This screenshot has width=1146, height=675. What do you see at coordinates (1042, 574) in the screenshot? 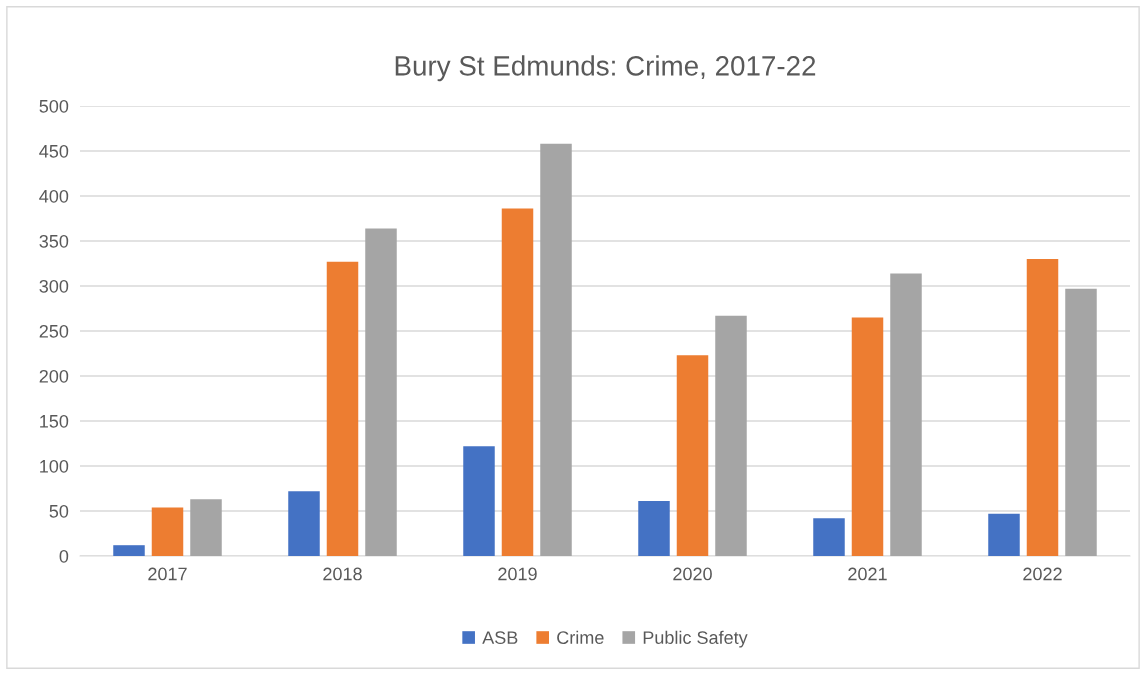
I see `x-tick-label: 2022` at bounding box center [1042, 574].